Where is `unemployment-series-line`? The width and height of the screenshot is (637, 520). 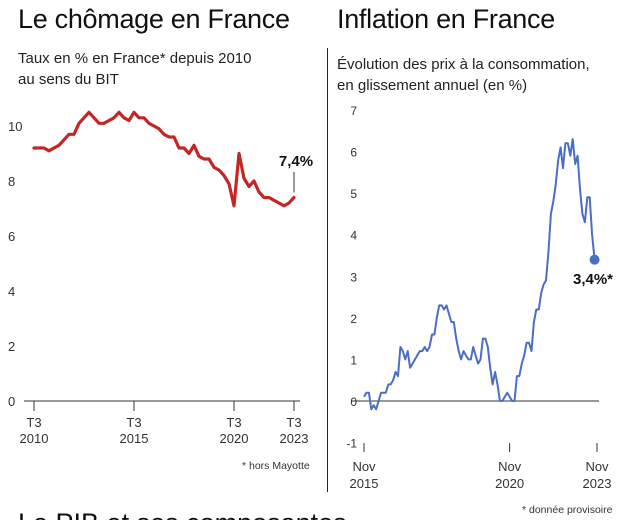 unemployment-series-line is located at coordinates (164, 159).